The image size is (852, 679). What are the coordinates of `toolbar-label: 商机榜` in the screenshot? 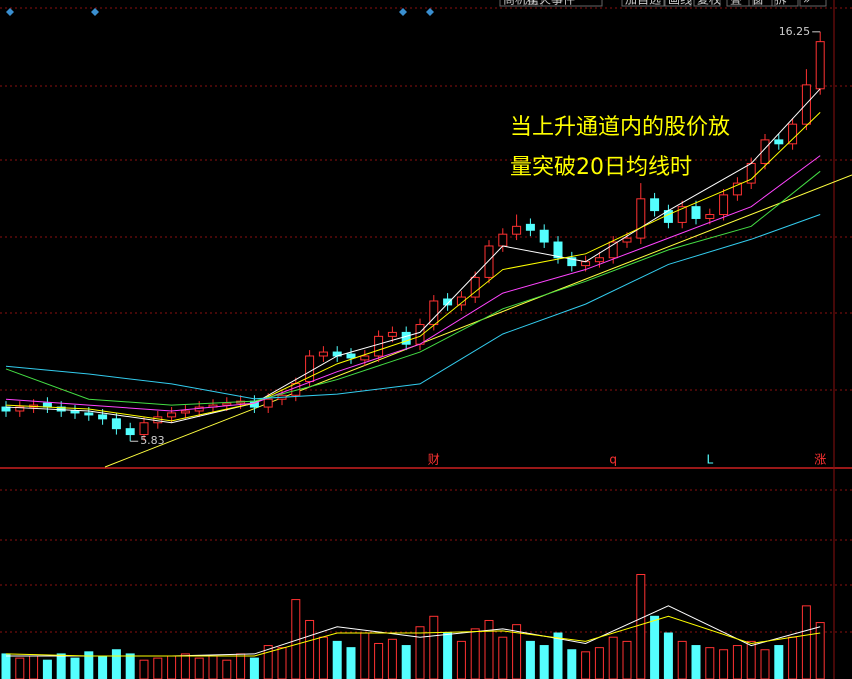 It's located at (521, 3).